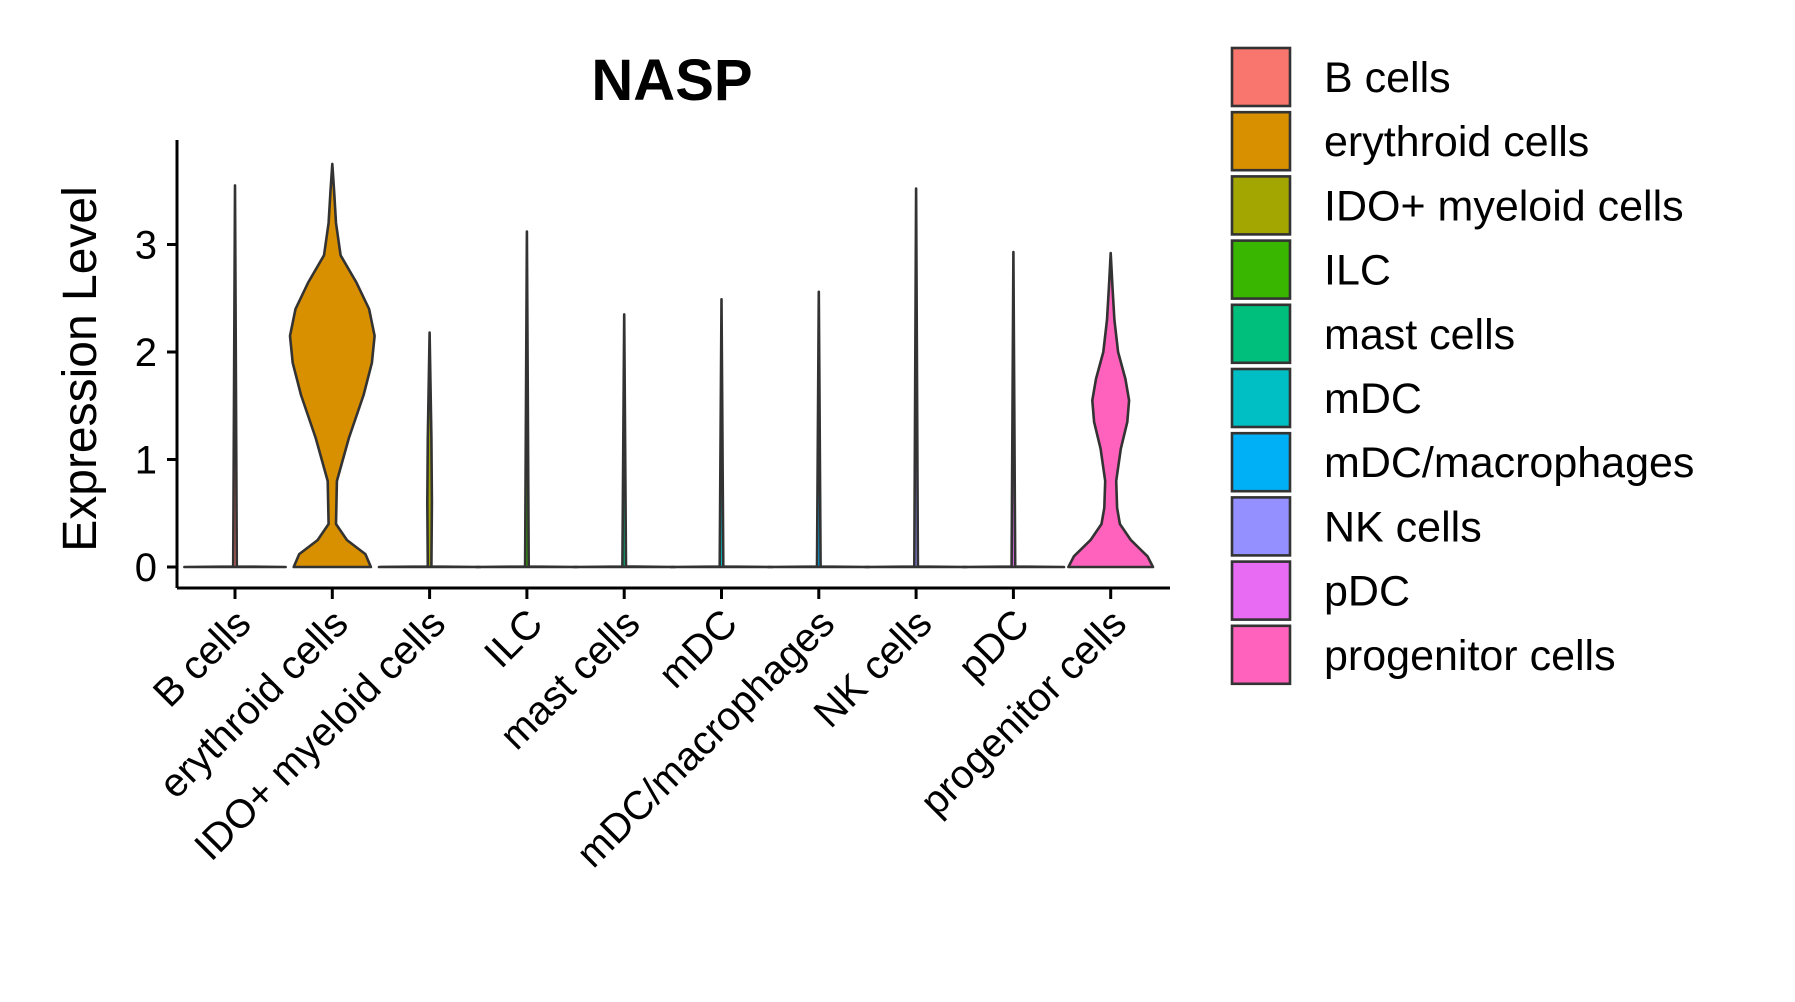  I want to click on legend-label: ILC, so click(1357, 271).